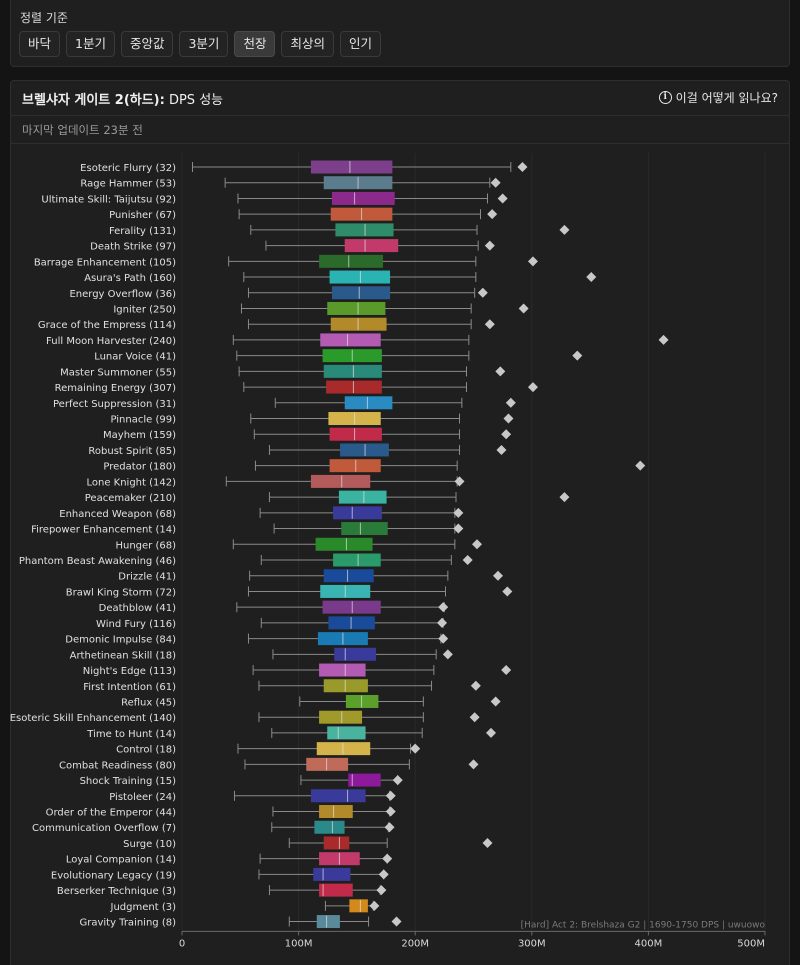 This screenshot has width=800, height=965. I want to click on series-label: Phantom Beast Awakening (46), so click(97, 561).